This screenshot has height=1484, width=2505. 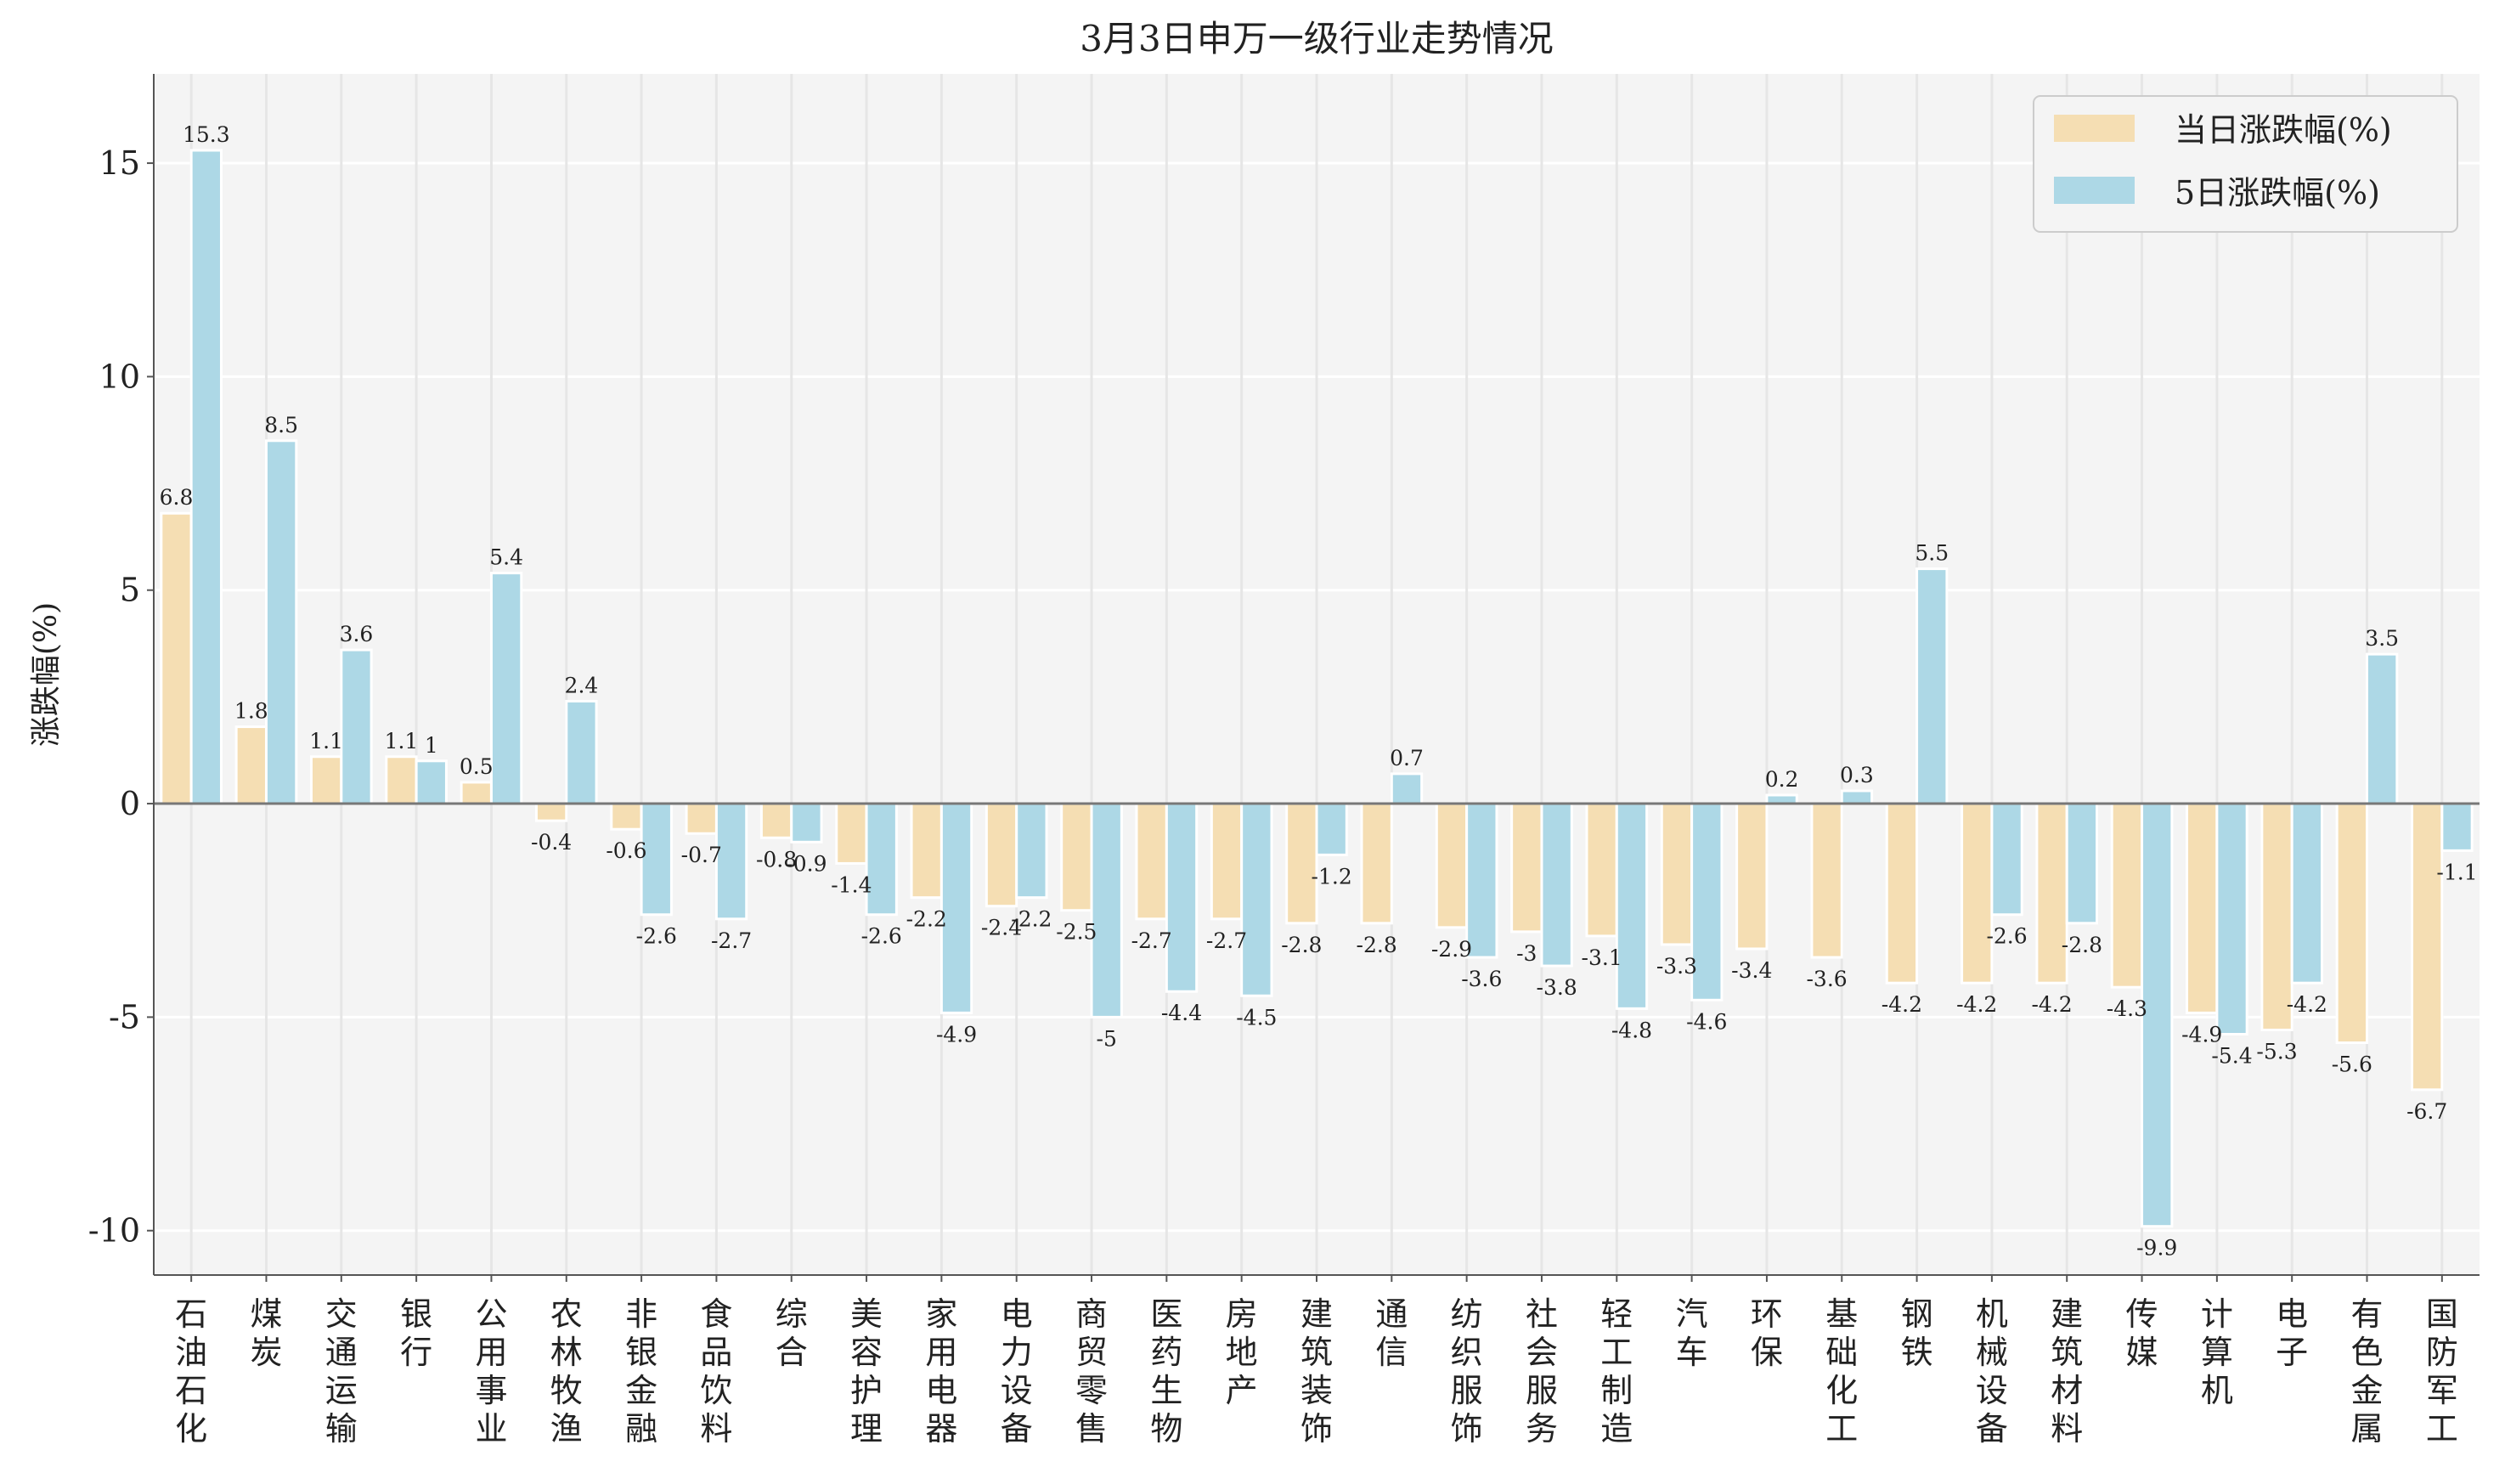 I want to click on x-tick-char: 房, so click(x=1242, y=1314).